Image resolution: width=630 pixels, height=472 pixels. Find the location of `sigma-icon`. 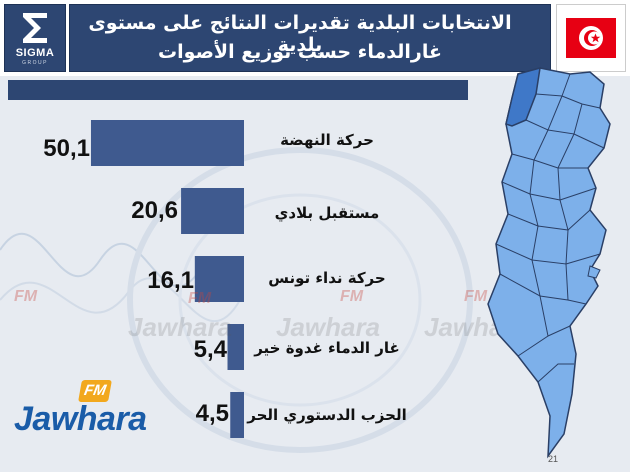

sigma-icon is located at coordinates (35, 28).